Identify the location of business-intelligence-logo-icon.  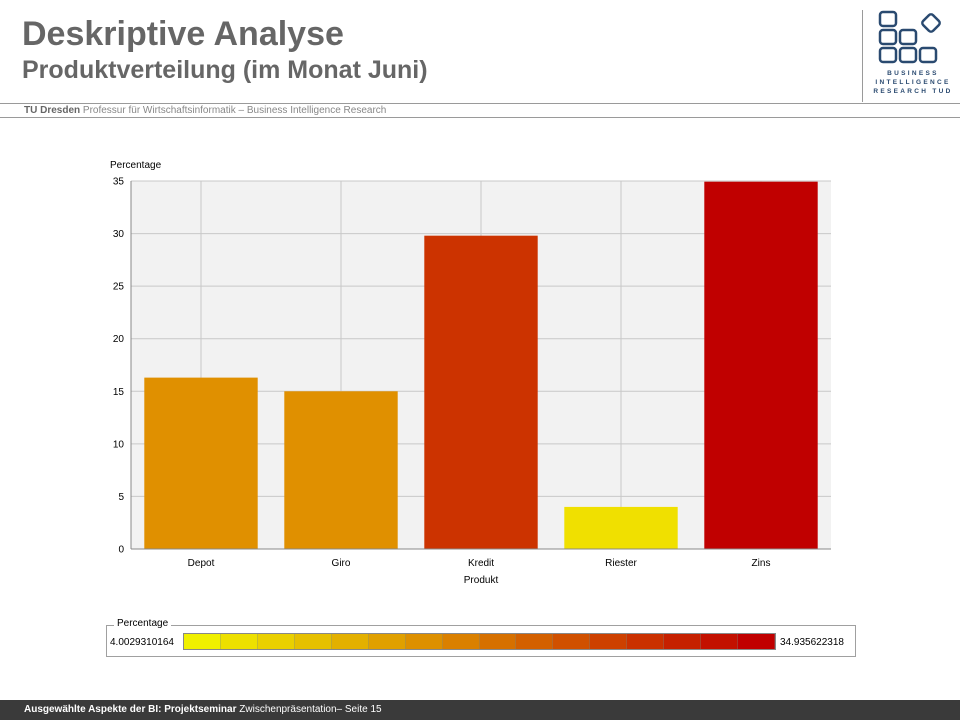
(909, 37).